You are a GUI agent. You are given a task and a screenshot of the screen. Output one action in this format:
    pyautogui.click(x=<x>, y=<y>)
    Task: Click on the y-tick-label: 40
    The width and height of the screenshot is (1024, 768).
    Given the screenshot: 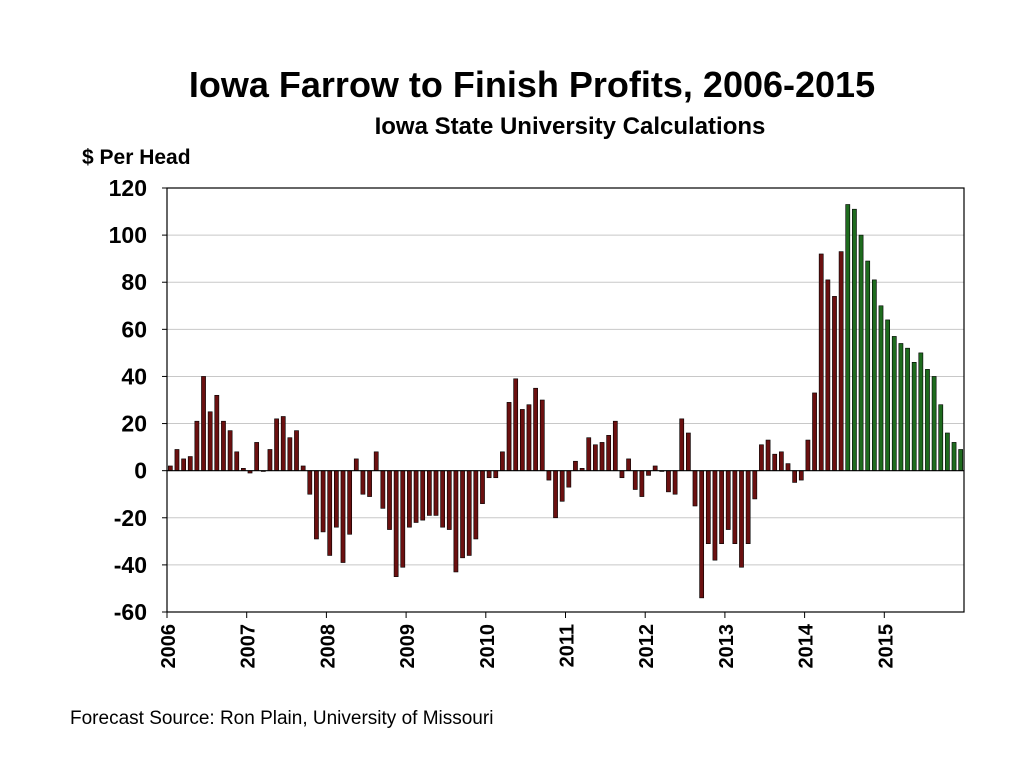 What is the action you would take?
    pyautogui.click(x=134, y=376)
    